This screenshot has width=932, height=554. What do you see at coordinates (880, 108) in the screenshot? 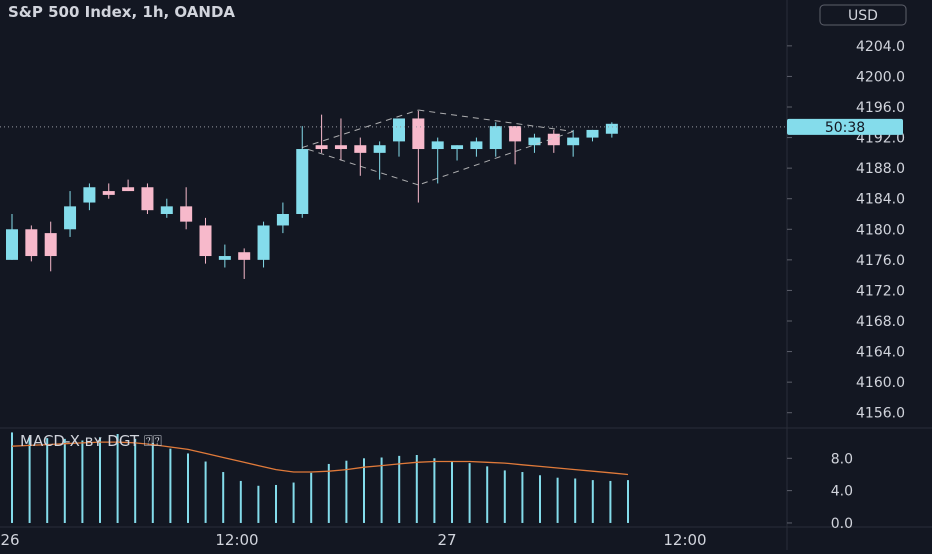
I see `price-tick-label: 4196.0` at bounding box center [880, 108].